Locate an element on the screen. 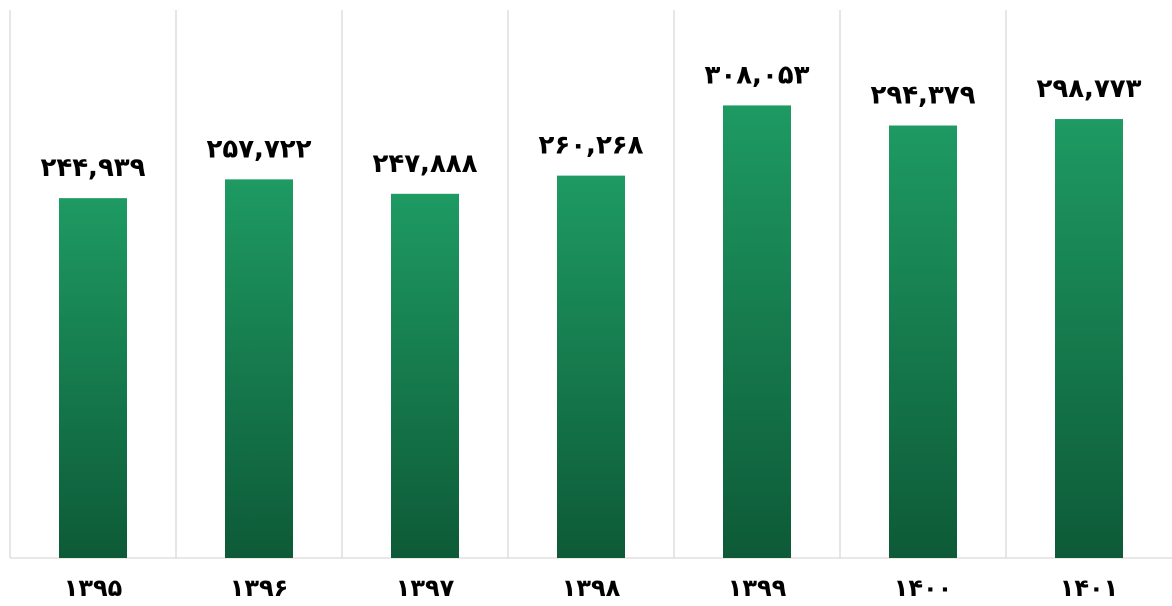  tick-label-4: ۱۳۹۹ is located at coordinates (757, 588).